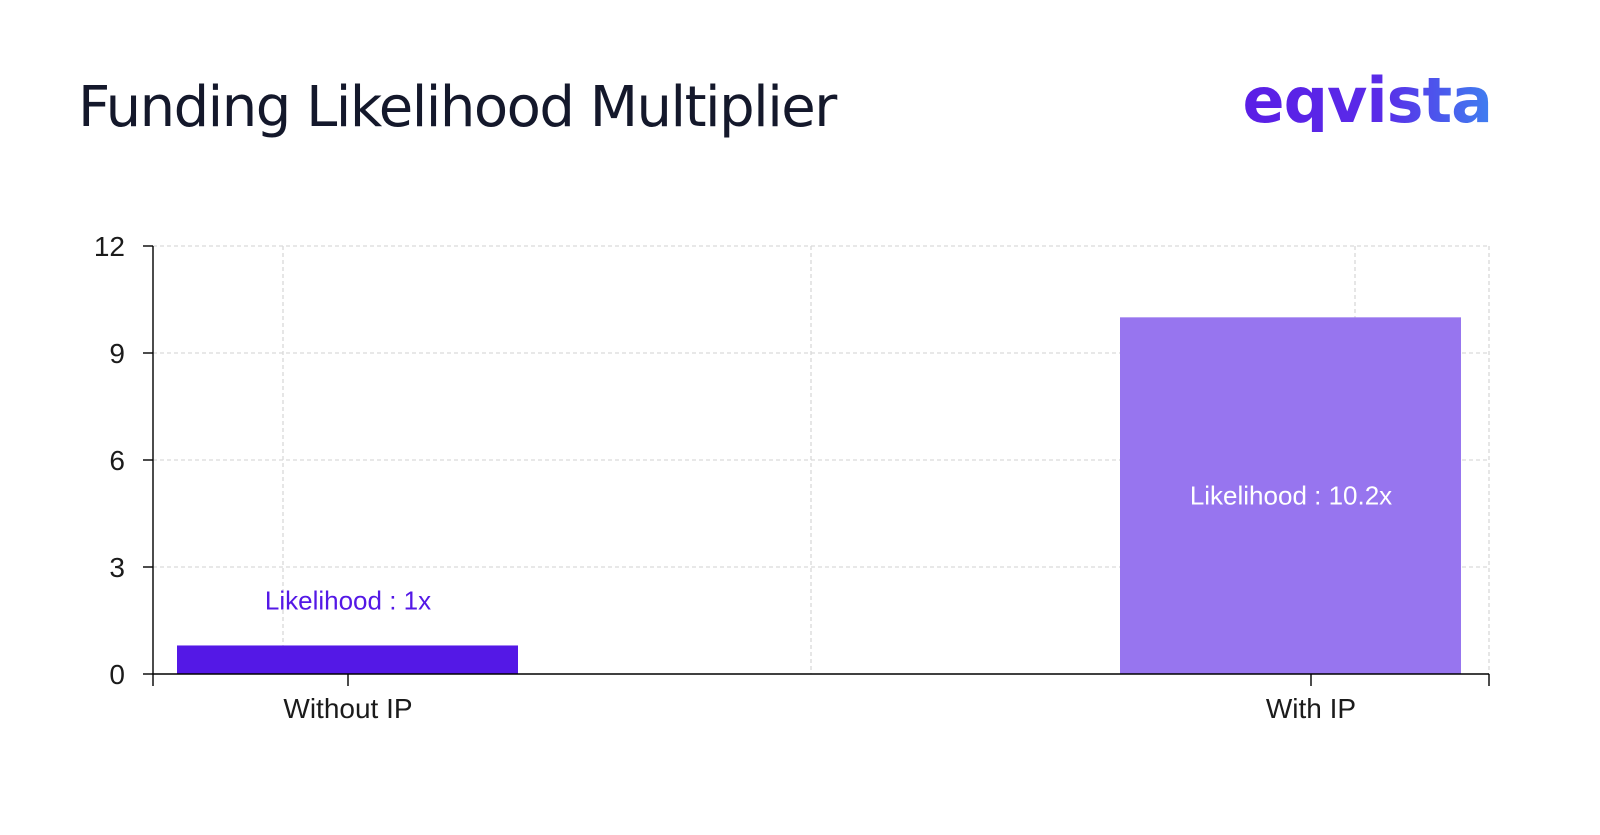 This screenshot has width=1600, height=835. Describe the element at coordinates (117, 460) in the screenshot. I see `y-tick-label: 6` at that location.